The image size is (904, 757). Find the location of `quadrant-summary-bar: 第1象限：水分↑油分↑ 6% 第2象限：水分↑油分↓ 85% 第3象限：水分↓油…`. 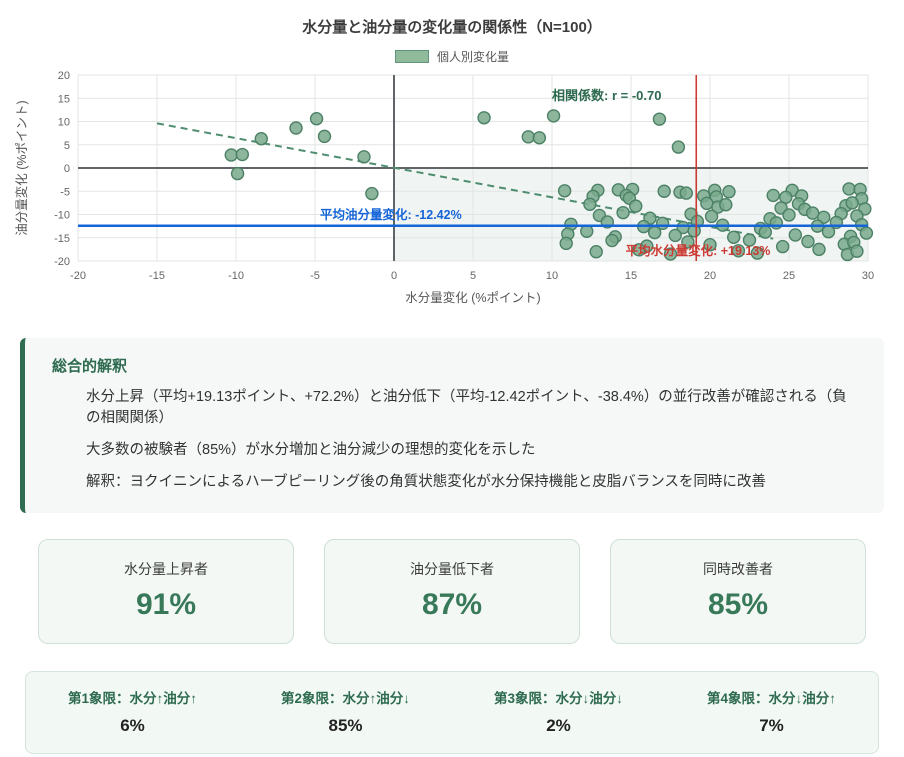

quadrant-summary-bar: 第1象限：水分↑油分↑ 6% 第2象限：水分↑油分↓ 85% 第3象限：水分↓油… is located at coordinates (452, 713).